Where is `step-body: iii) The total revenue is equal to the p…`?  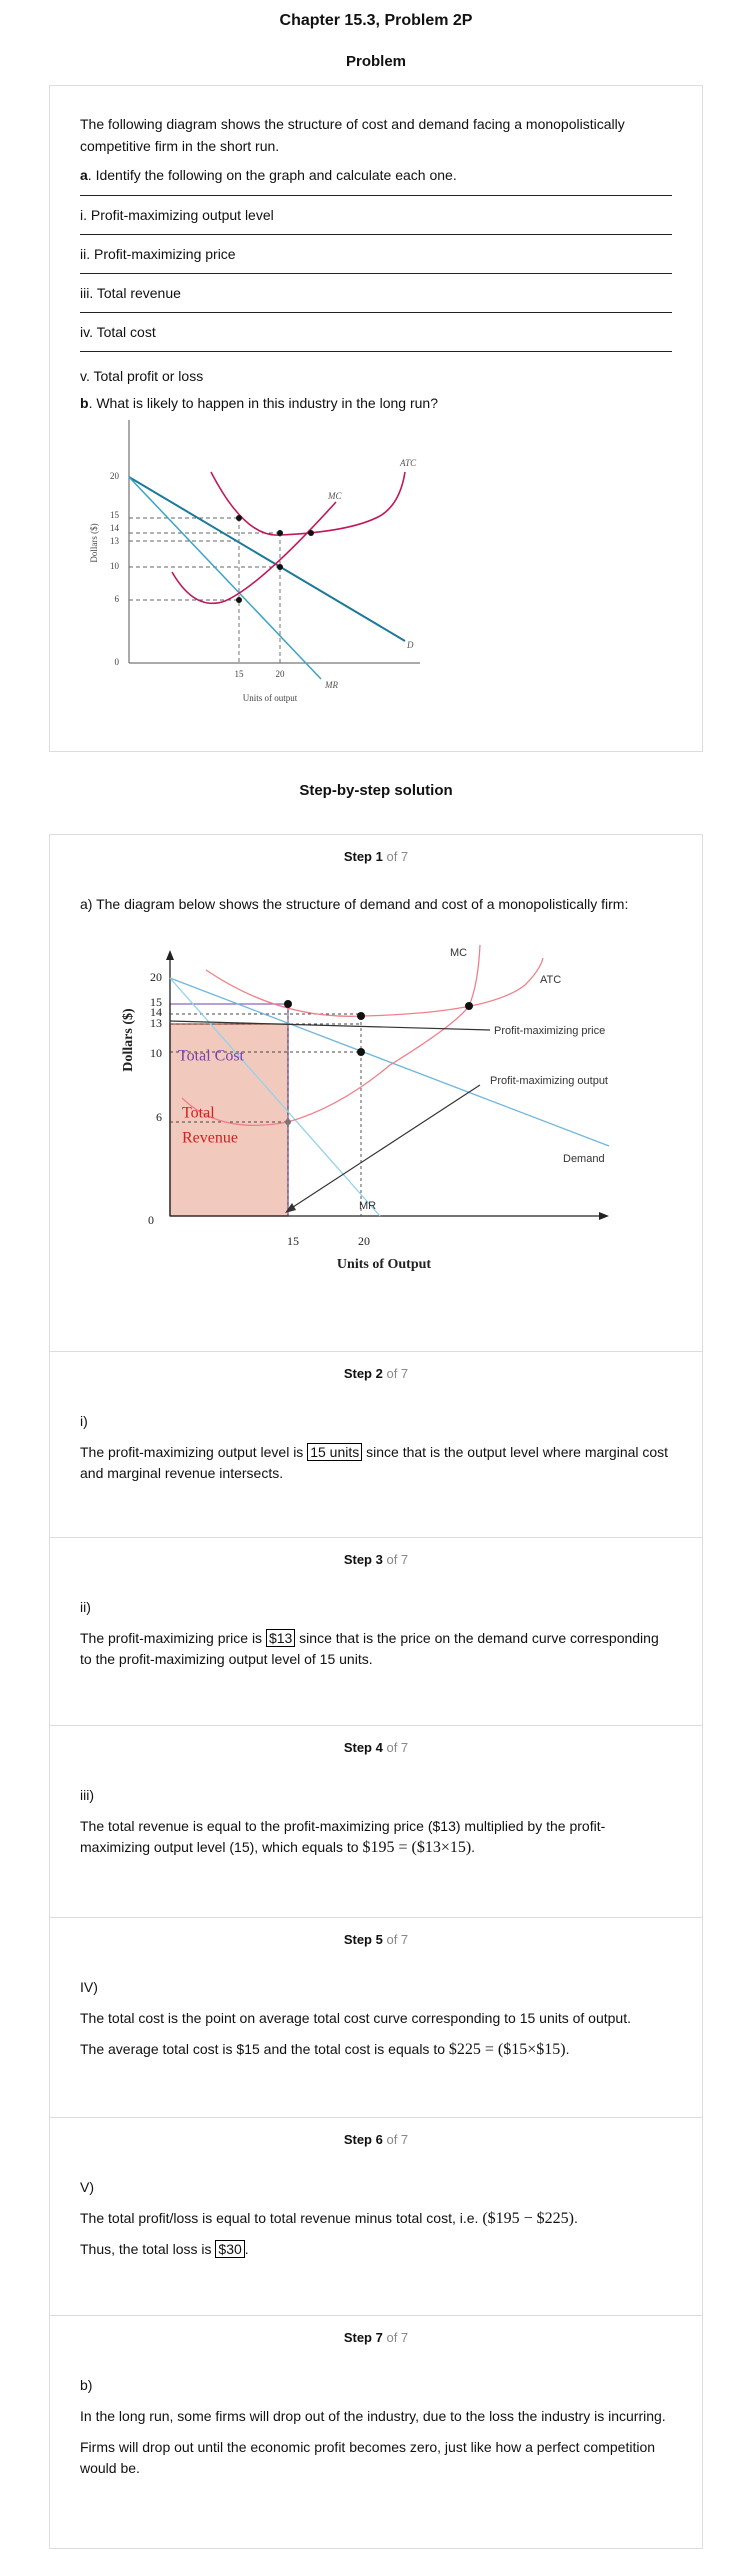
step-body: iii) The total revenue is equal to the p… is located at coordinates (376, 1826).